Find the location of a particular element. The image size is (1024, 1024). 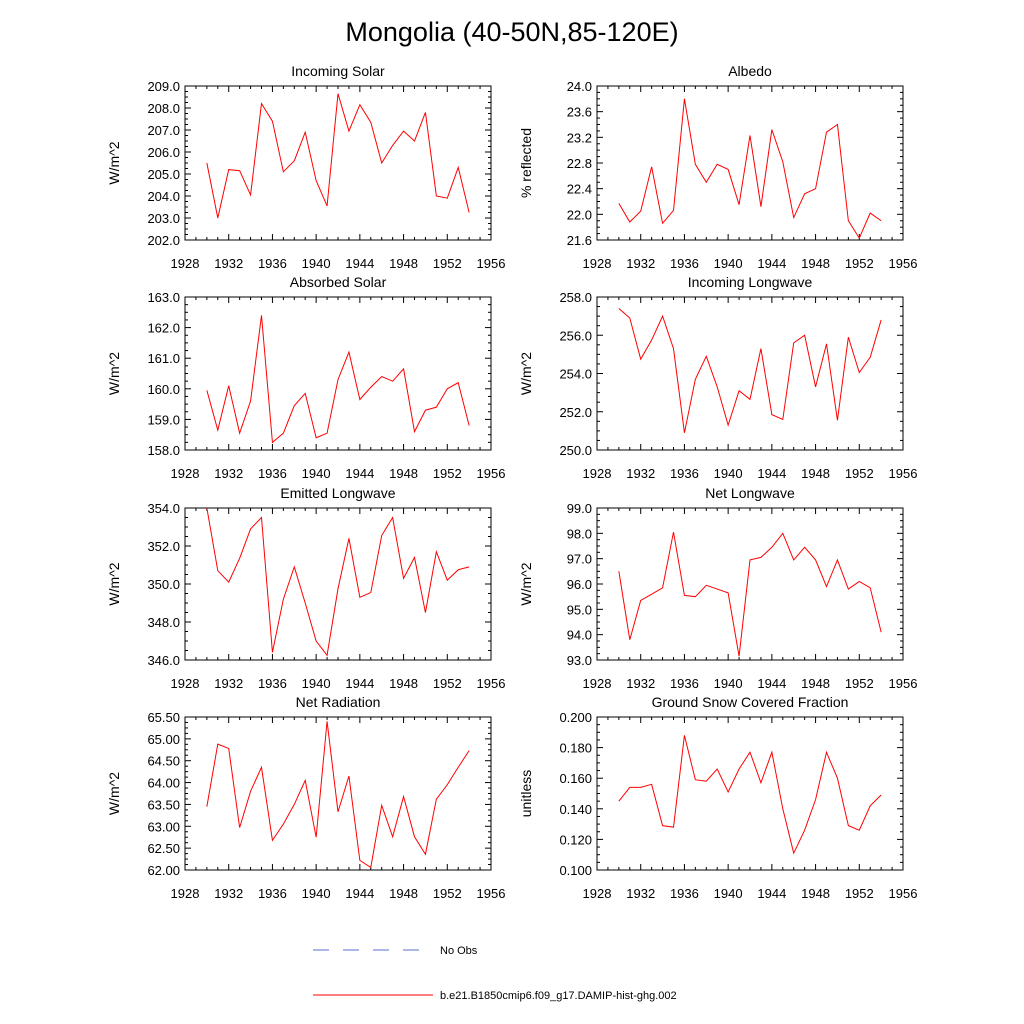

y-tick-label: 62.00 is located at coordinates (163, 870).